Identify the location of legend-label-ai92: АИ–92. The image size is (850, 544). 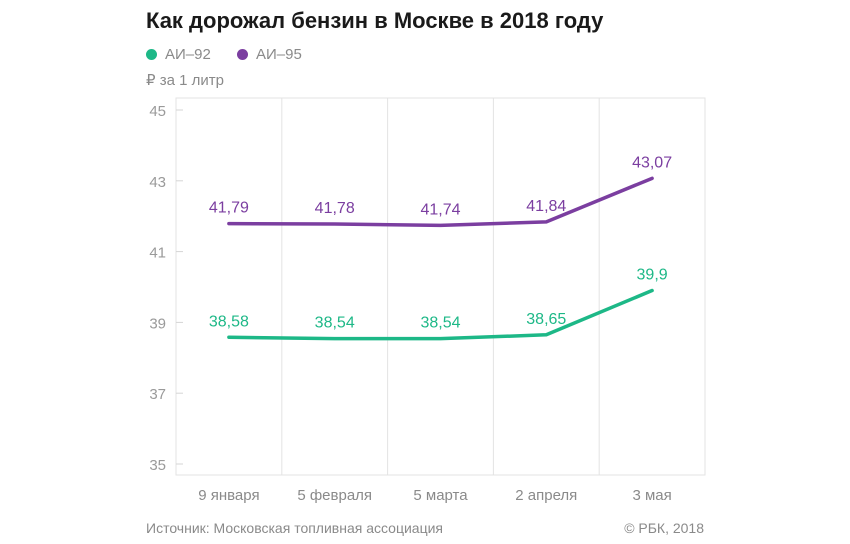
(188, 54).